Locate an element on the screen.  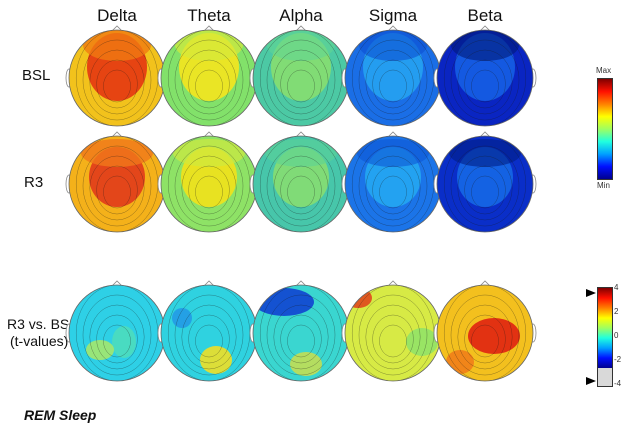
colorbar-tvalues is located at coordinates (605, 337).